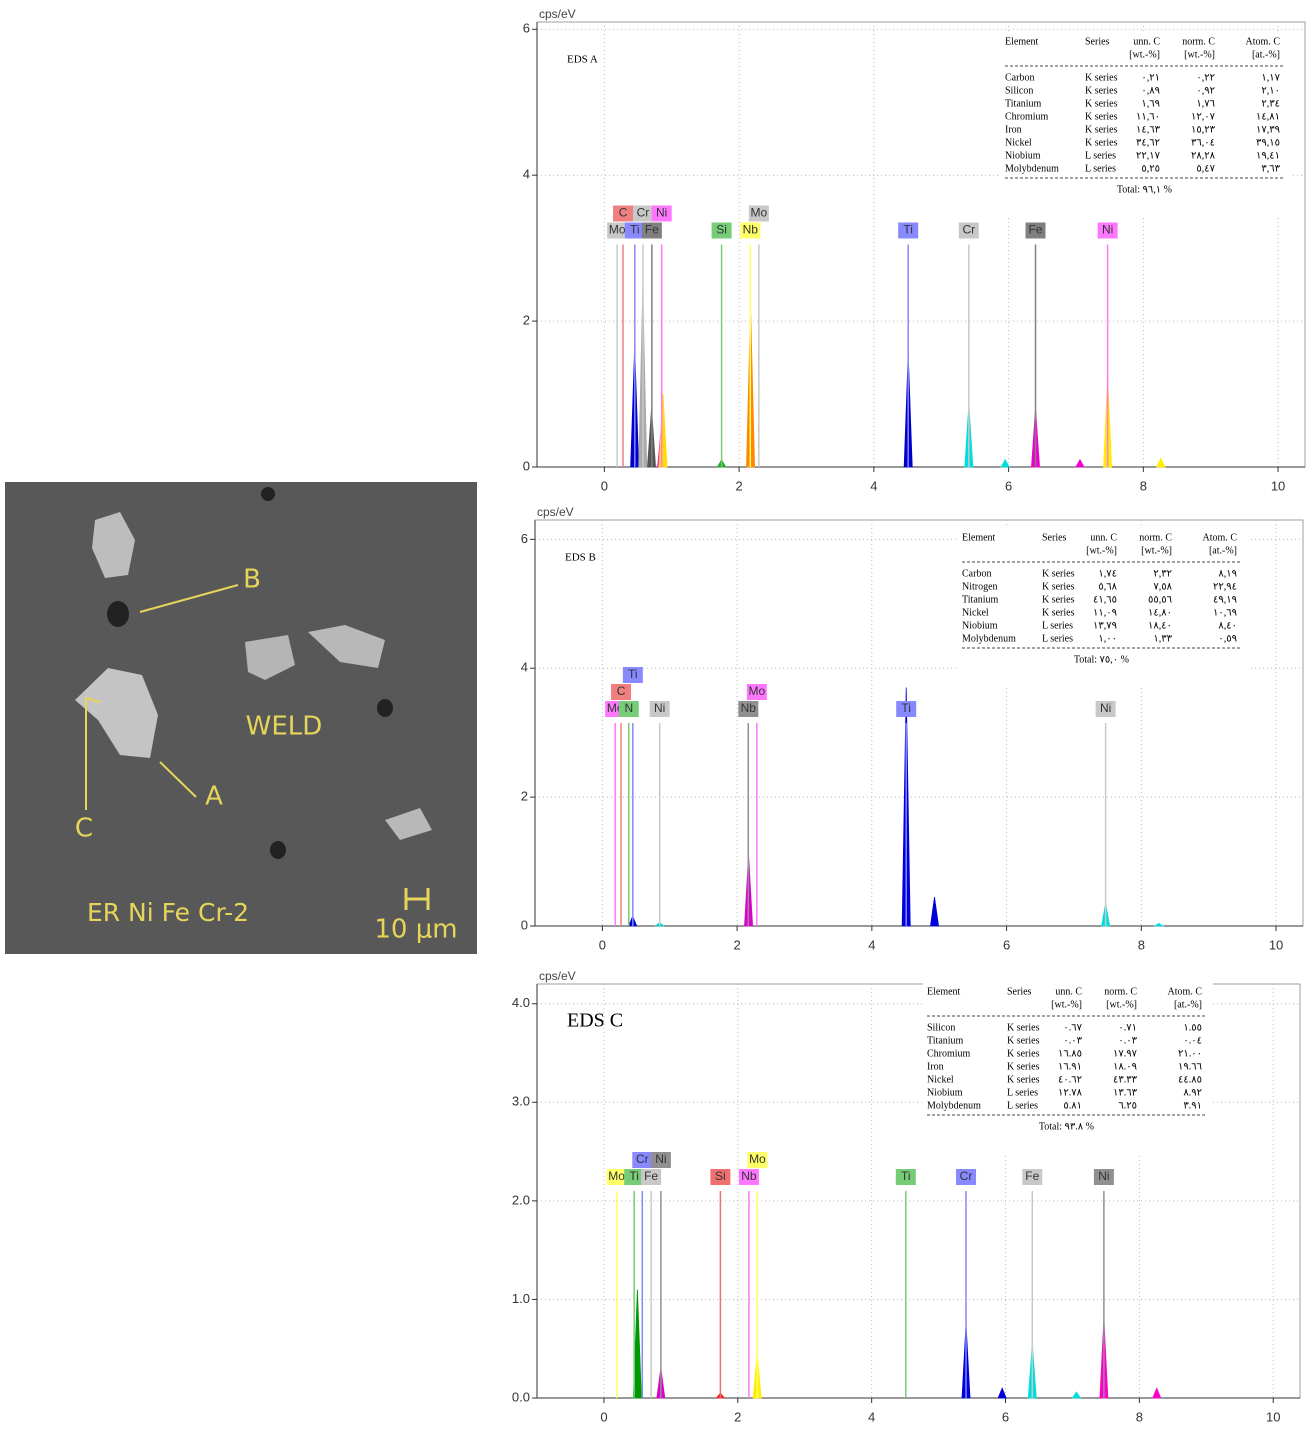 This screenshot has width=1309, height=1432. Describe the element at coordinates (1203, 155) in the screenshot. I see `table-cell: ٢٨,٢٨` at that location.